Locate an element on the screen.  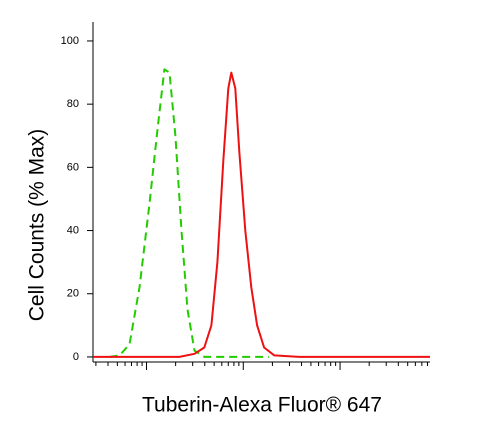
y-tick-label: 100 is located at coordinates (70, 41).